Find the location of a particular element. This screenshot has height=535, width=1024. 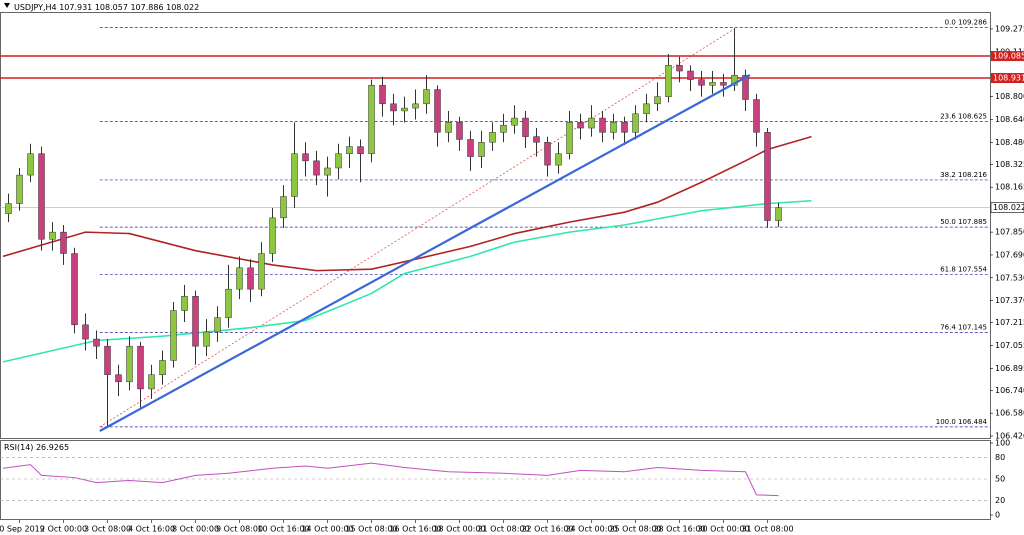

fib-ratio: 38.2 is located at coordinates (948, 175).